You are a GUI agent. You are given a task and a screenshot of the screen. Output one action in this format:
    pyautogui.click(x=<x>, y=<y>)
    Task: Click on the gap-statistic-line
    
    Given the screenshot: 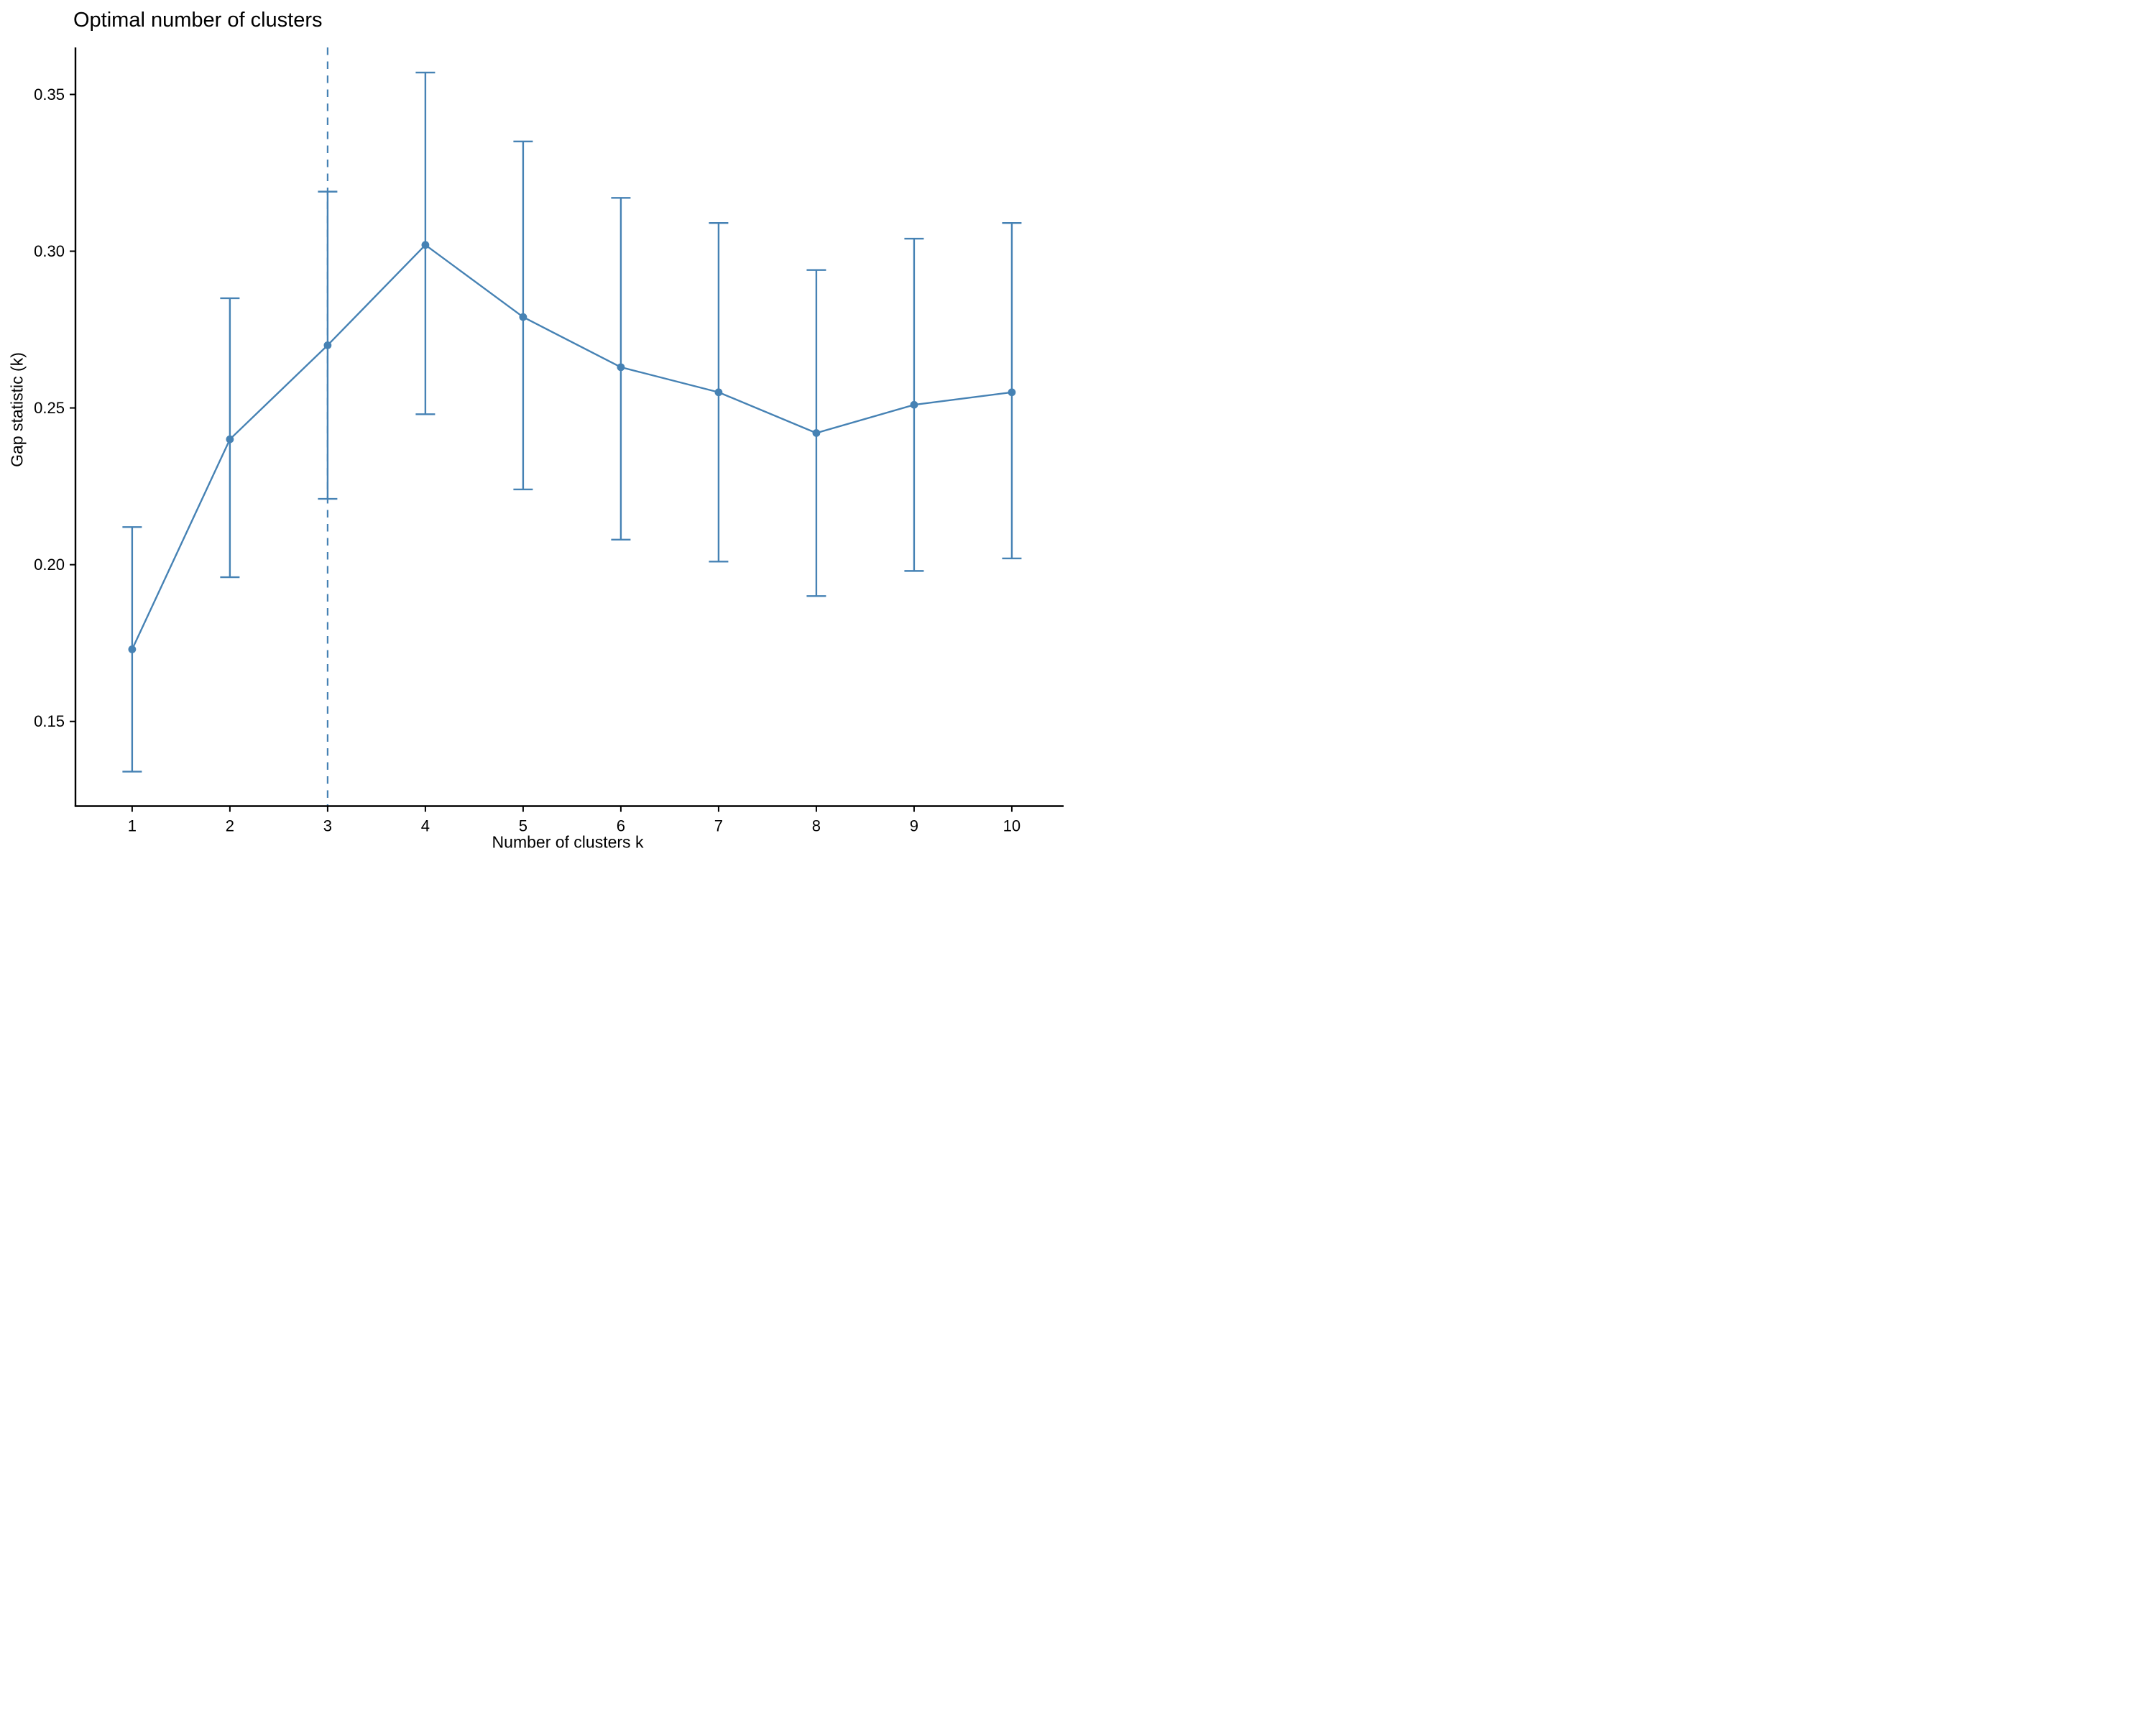 What is the action you would take?
    pyautogui.click(x=572, y=447)
    